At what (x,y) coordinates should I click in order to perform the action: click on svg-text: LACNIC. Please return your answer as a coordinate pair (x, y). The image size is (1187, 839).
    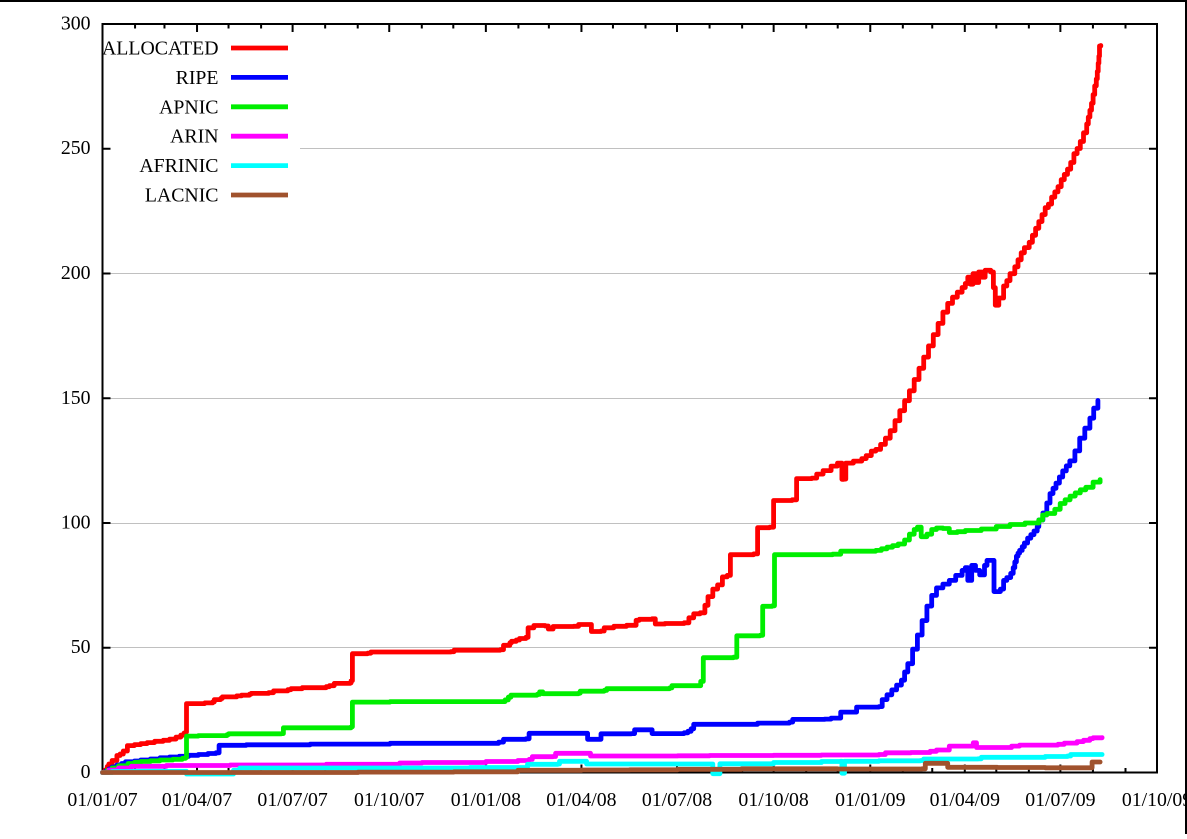
    Looking at the image, I should click on (182, 196).